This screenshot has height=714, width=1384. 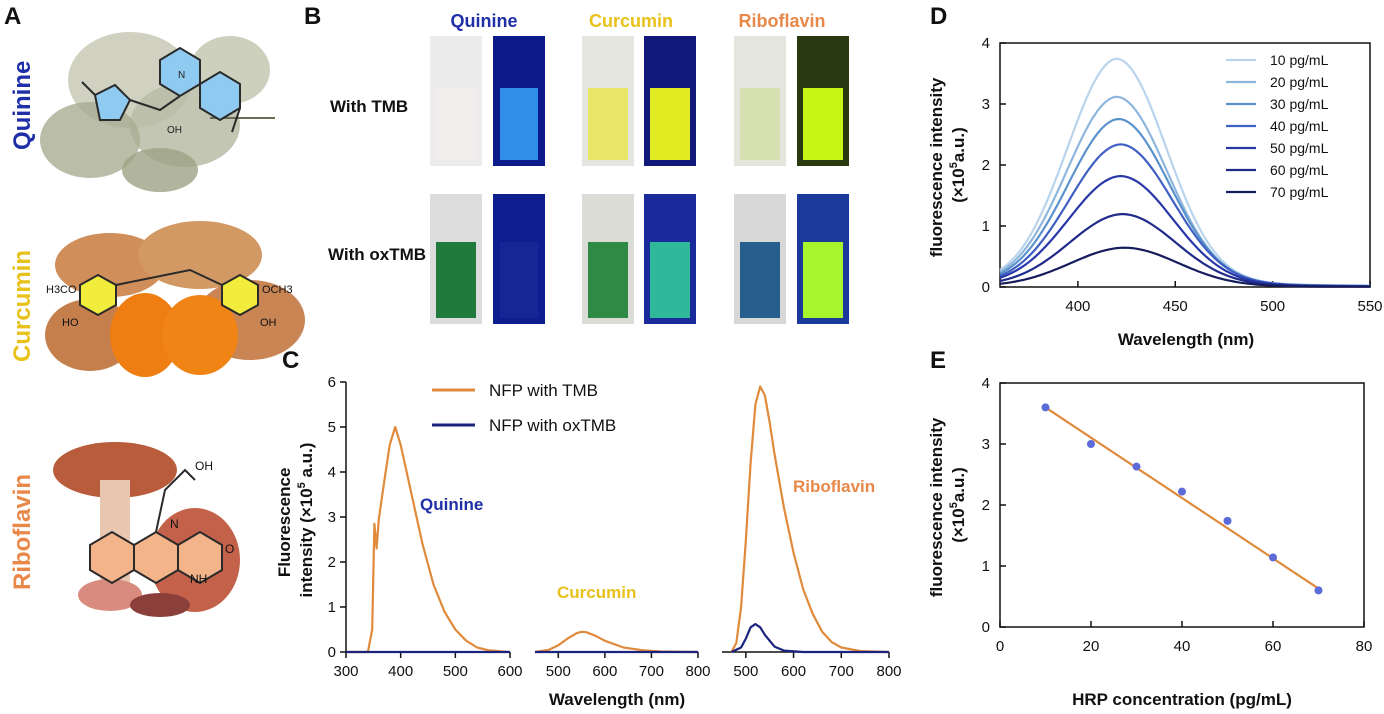 I want to click on d-legend-label: 40 pg/mL, so click(x=1299, y=126).